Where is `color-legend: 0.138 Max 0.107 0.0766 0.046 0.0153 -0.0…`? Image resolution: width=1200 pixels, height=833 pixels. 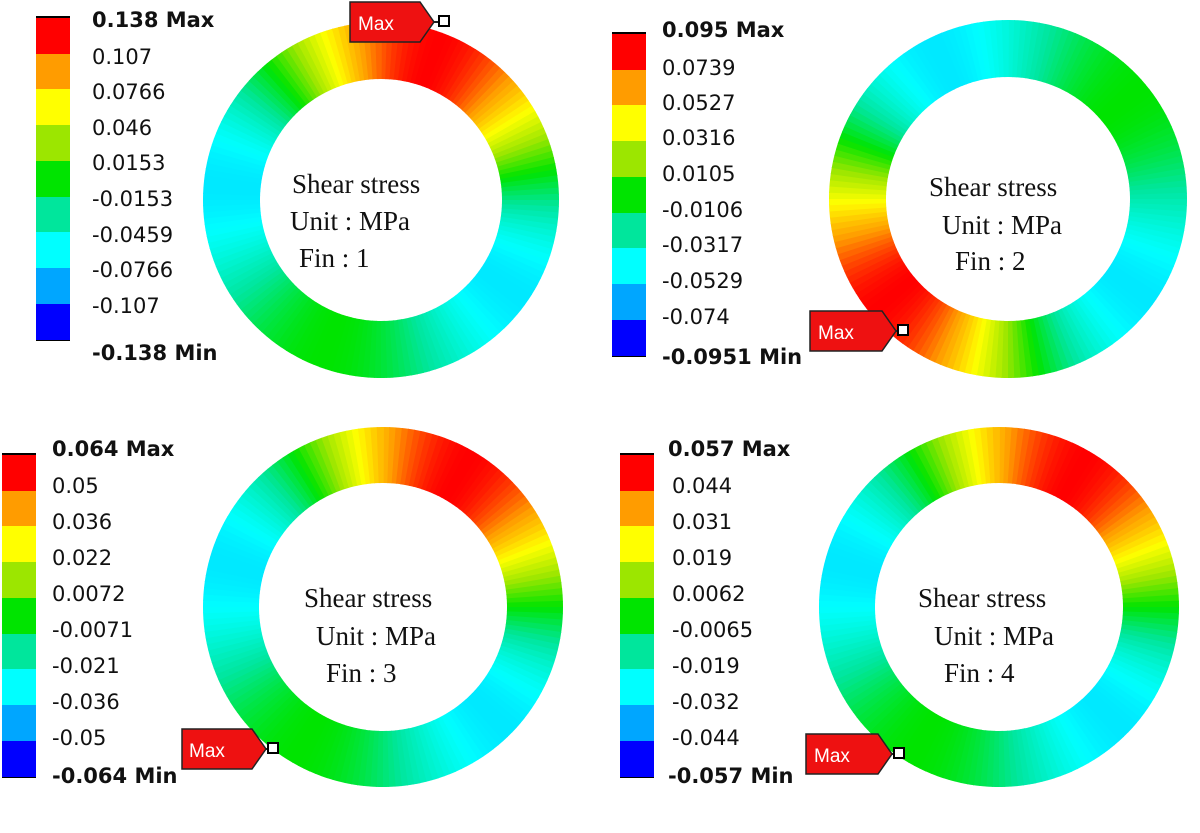
color-legend: 0.138 Max 0.107 0.0766 0.046 0.0153 -0.0… is located at coordinates (166, 202).